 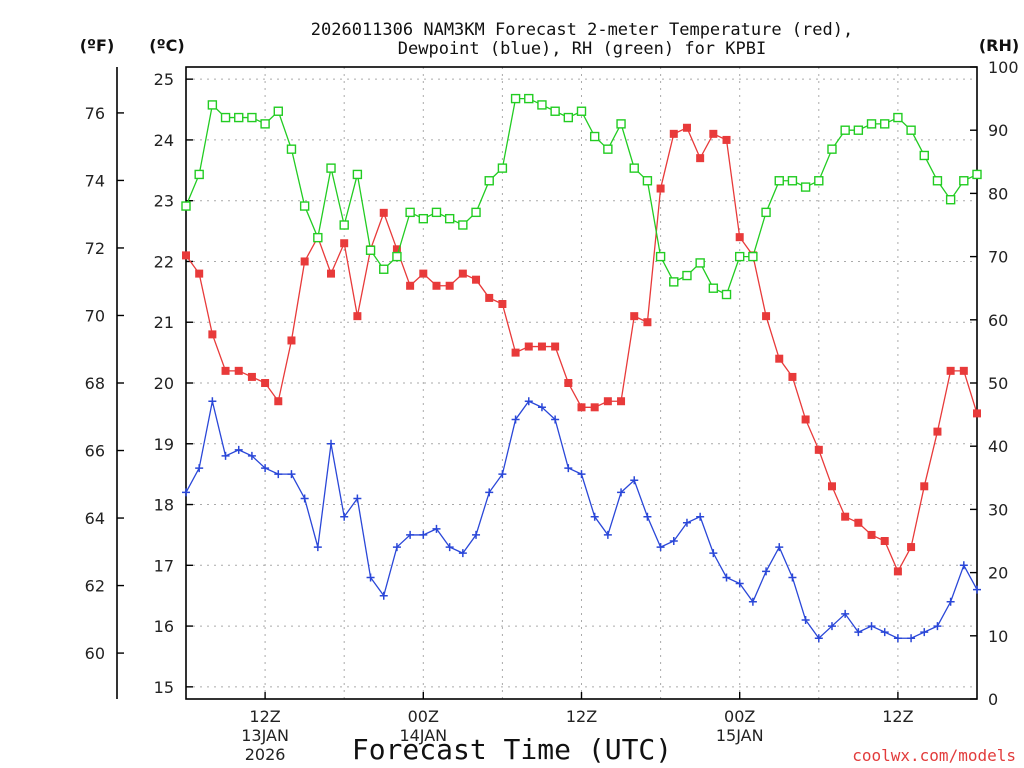 What do you see at coordinates (998, 446) in the screenshot?
I see `rh-tick-label: 40` at bounding box center [998, 446].